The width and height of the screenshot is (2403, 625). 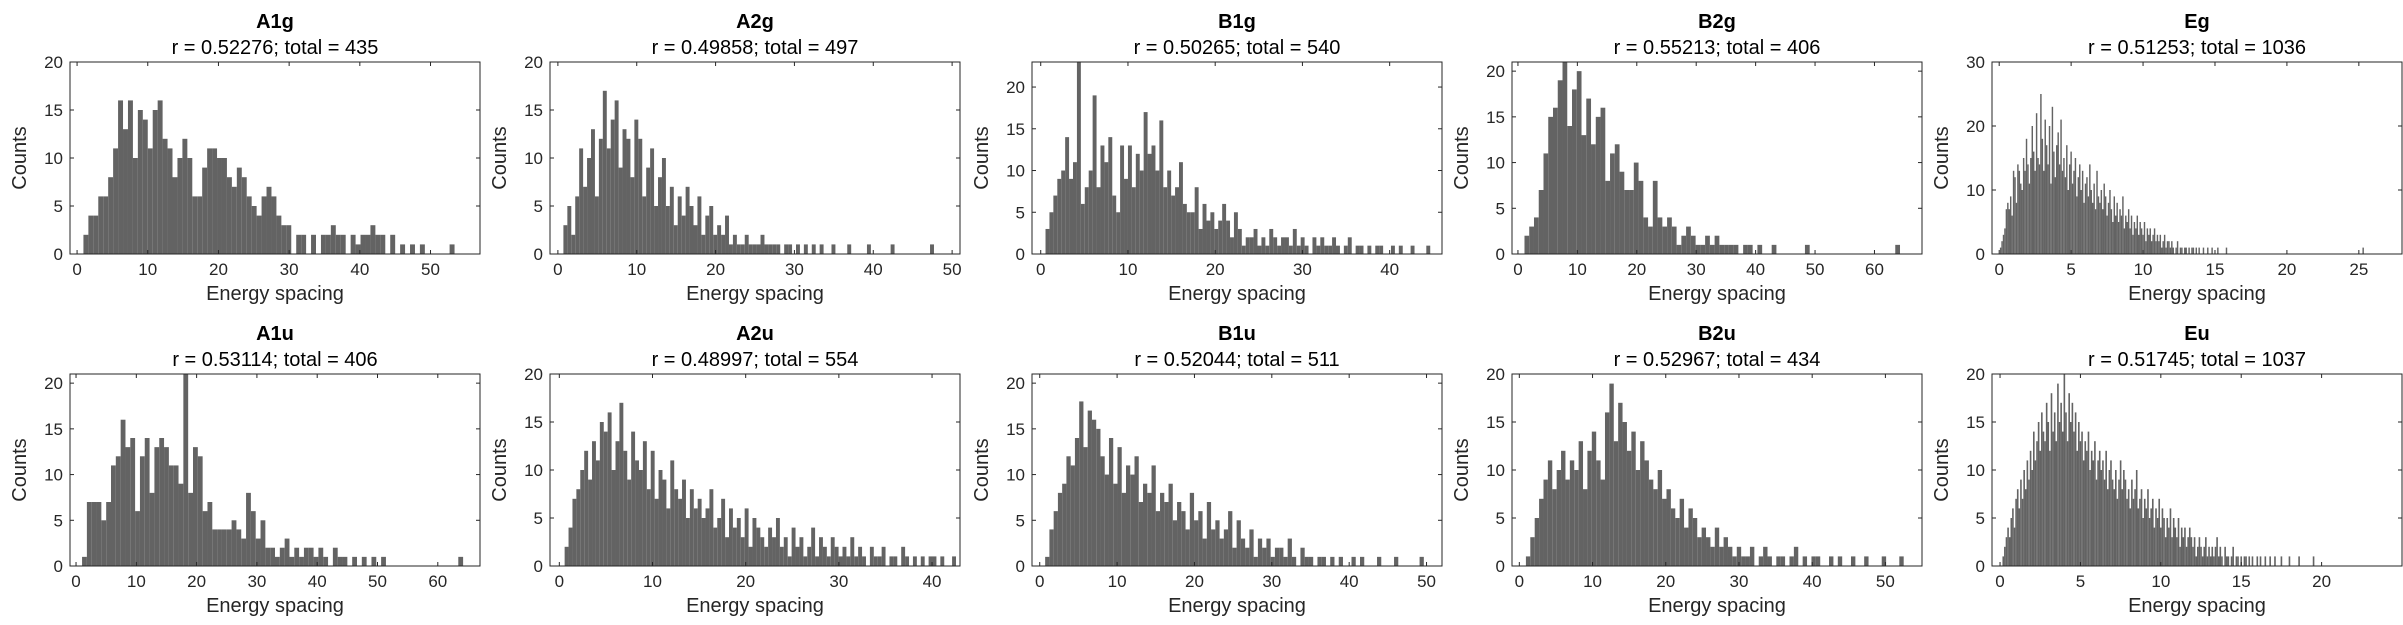 I want to click on x-tick-label: 40, so click(x=873, y=269).